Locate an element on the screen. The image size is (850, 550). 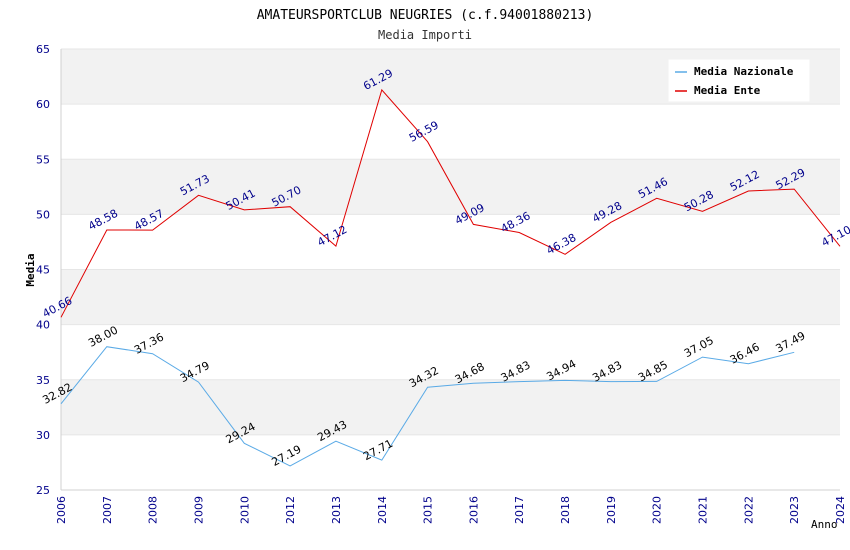
x-tick-label: 2018 is located at coordinates (565, 510).